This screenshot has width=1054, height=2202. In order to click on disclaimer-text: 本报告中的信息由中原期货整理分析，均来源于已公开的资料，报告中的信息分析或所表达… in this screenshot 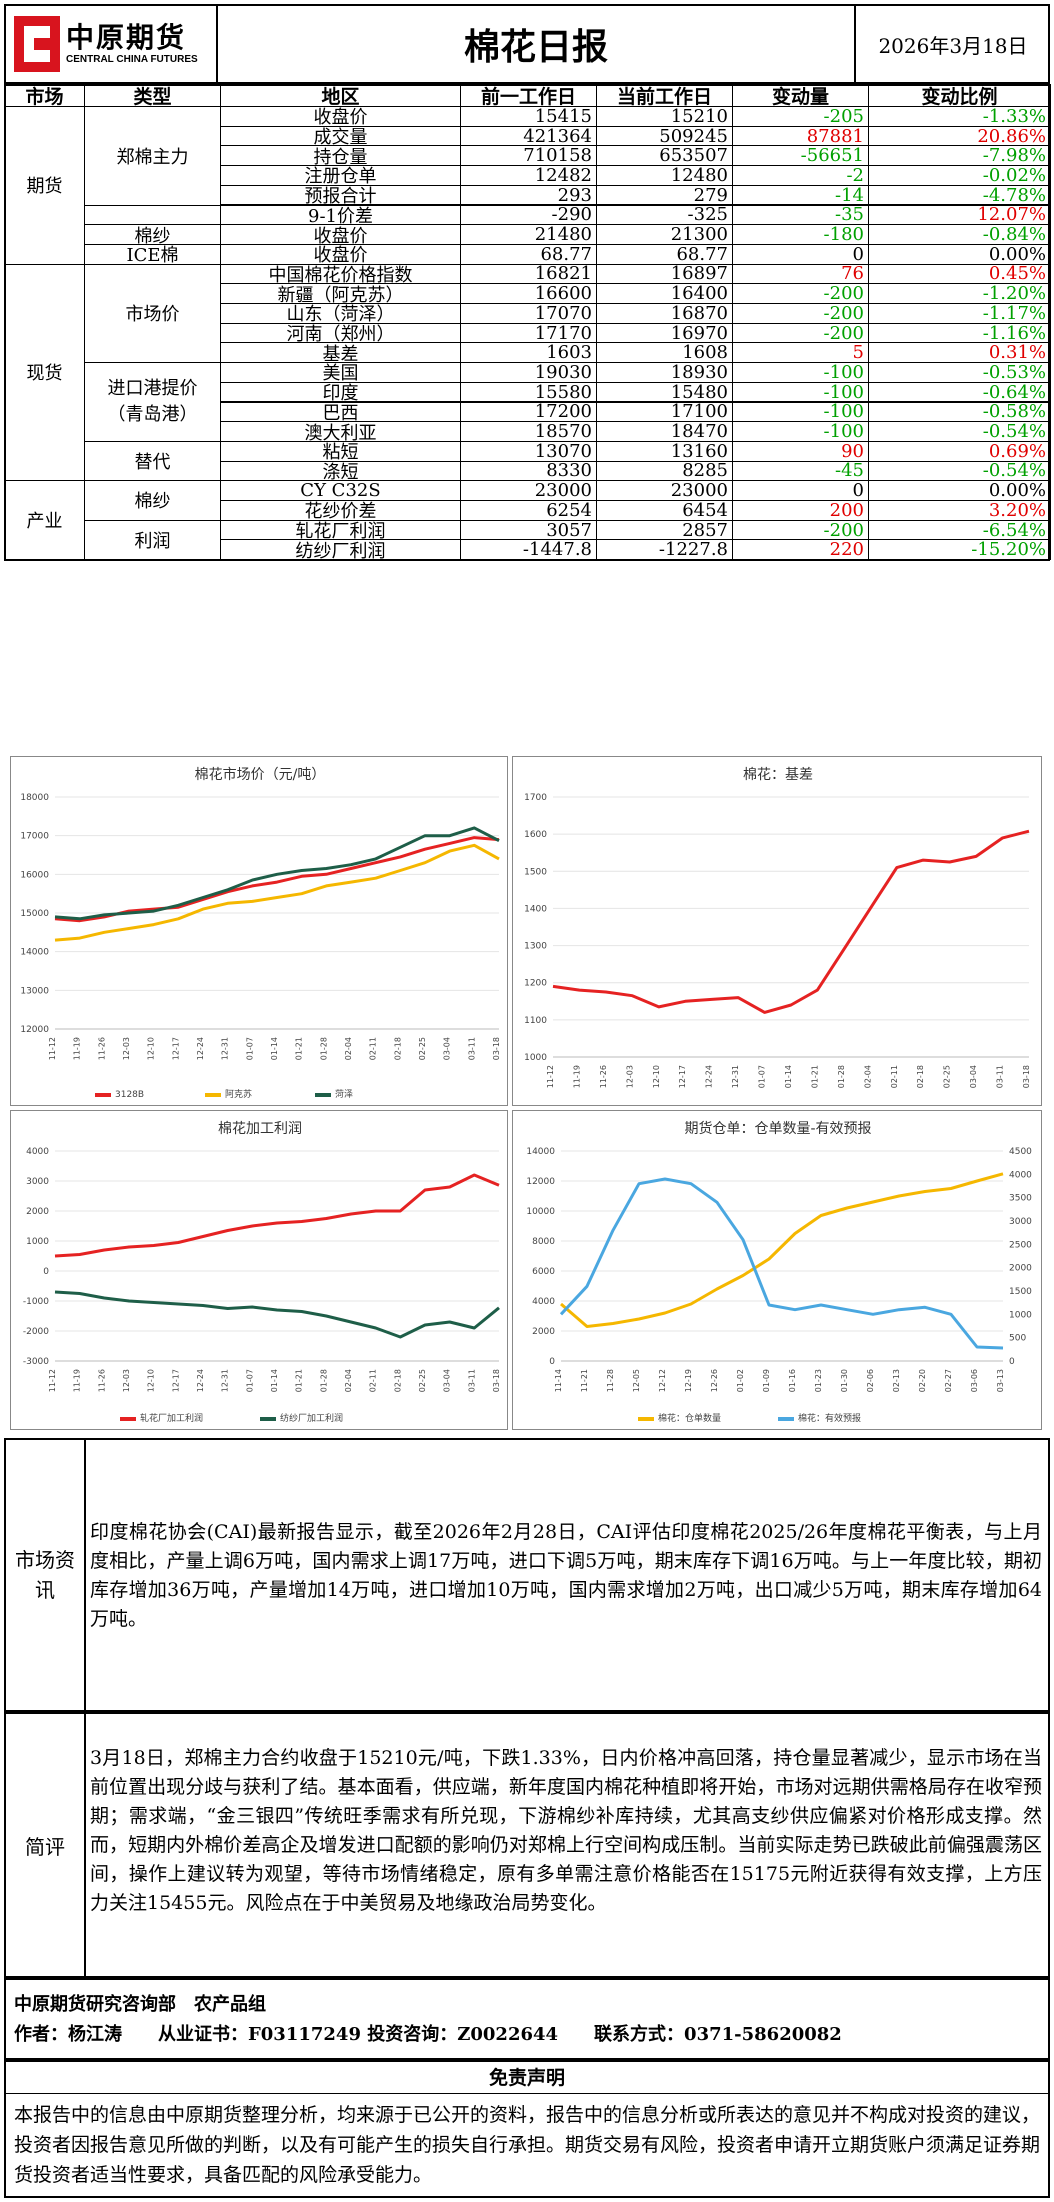, I will do `click(527, 2145)`.